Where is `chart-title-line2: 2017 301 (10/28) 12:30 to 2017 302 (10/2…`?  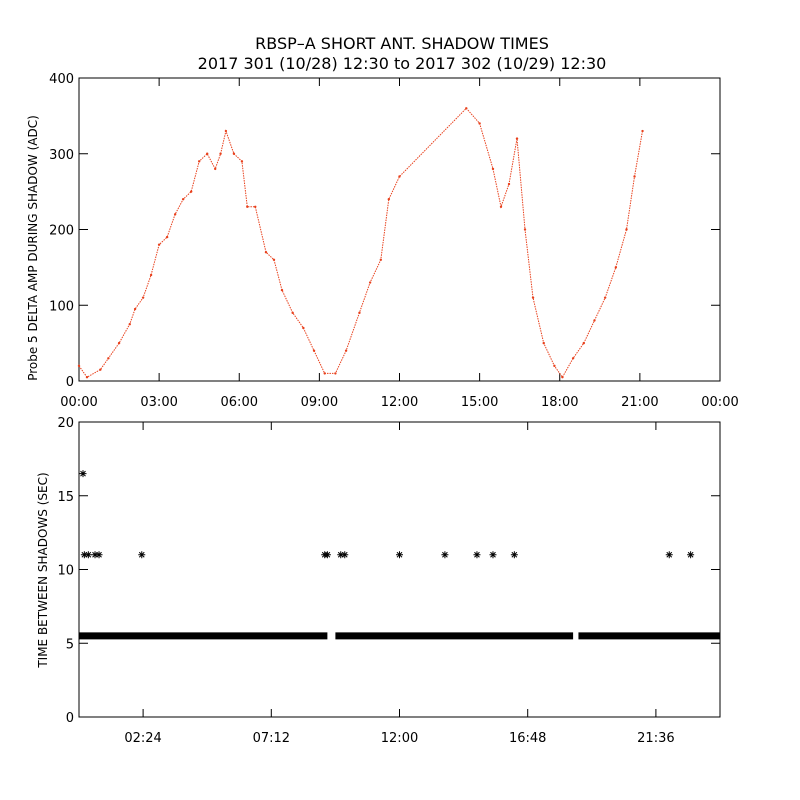 chart-title-line2: 2017 301 (10/28) 12:30 to 2017 302 (10/2… is located at coordinates (402, 63).